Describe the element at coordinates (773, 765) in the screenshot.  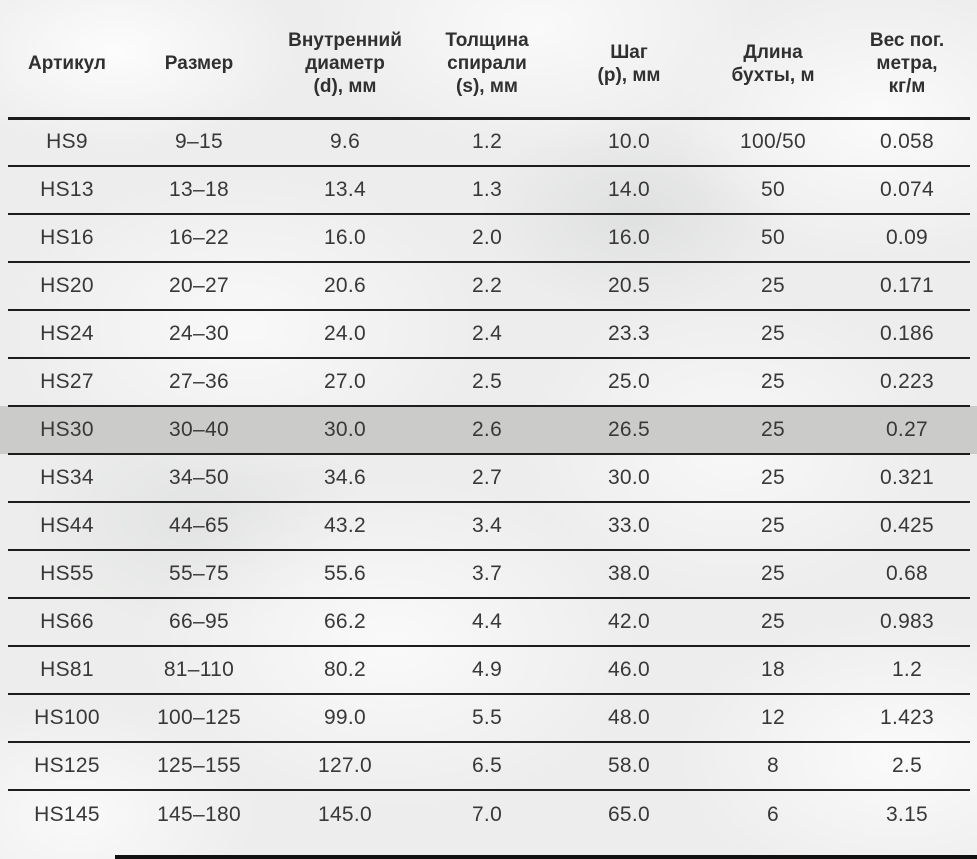
I see `coil-length-cell: 8` at that location.